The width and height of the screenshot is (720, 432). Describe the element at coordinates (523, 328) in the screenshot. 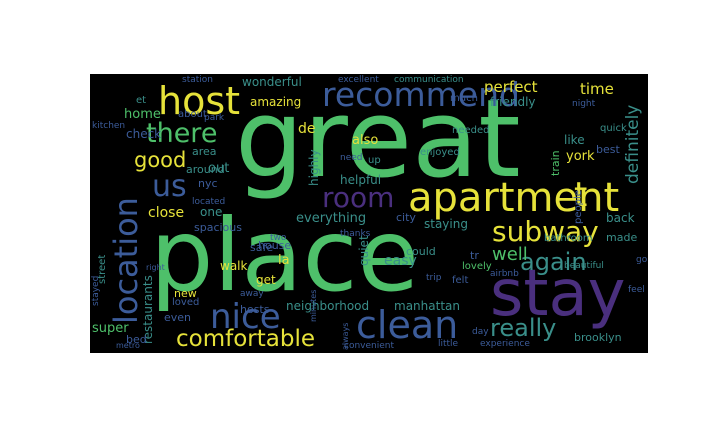

I see `word: really` at that location.